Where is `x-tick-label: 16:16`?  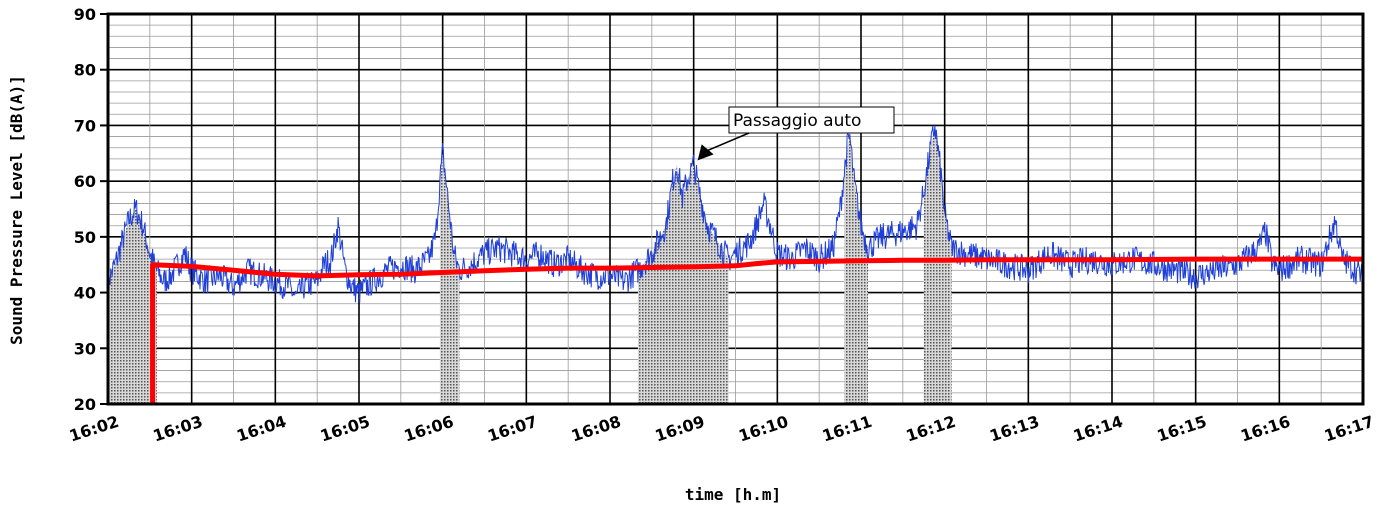
x-tick-label: 16:16 is located at coordinates (1265, 429).